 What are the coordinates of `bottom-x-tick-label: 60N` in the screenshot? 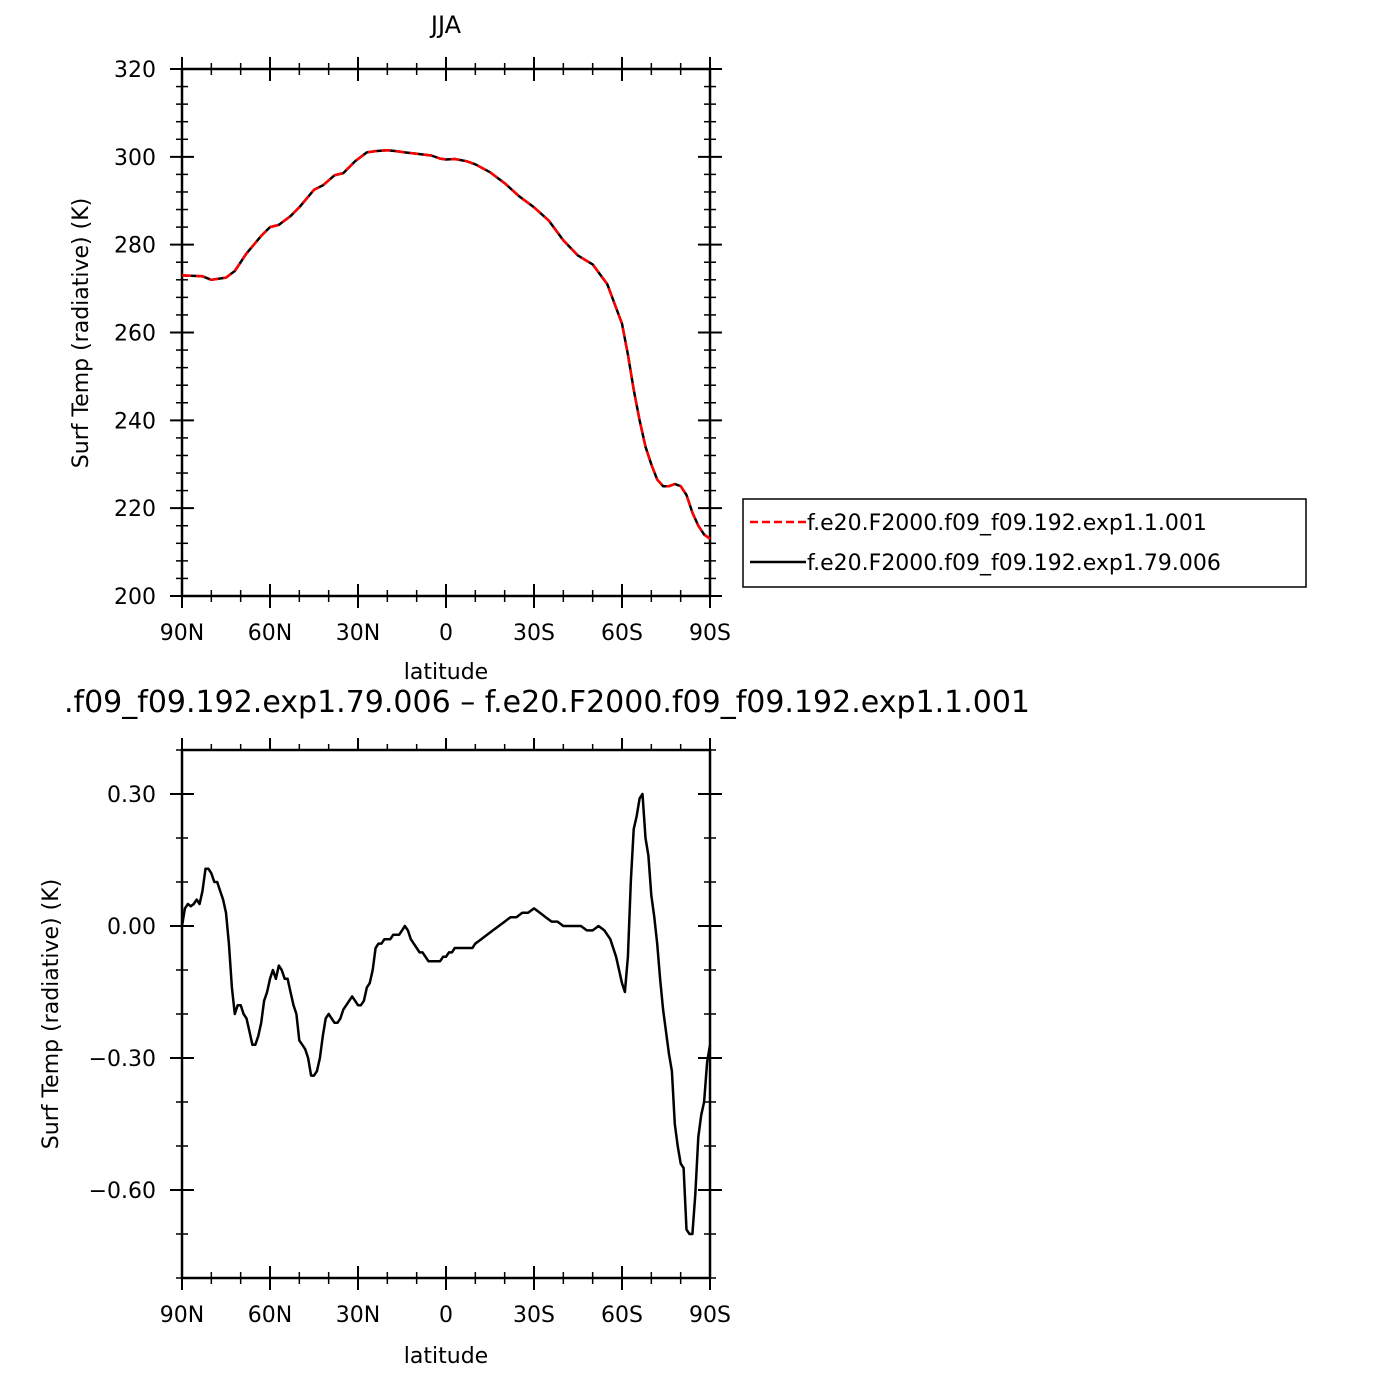 It's located at (270, 1315).